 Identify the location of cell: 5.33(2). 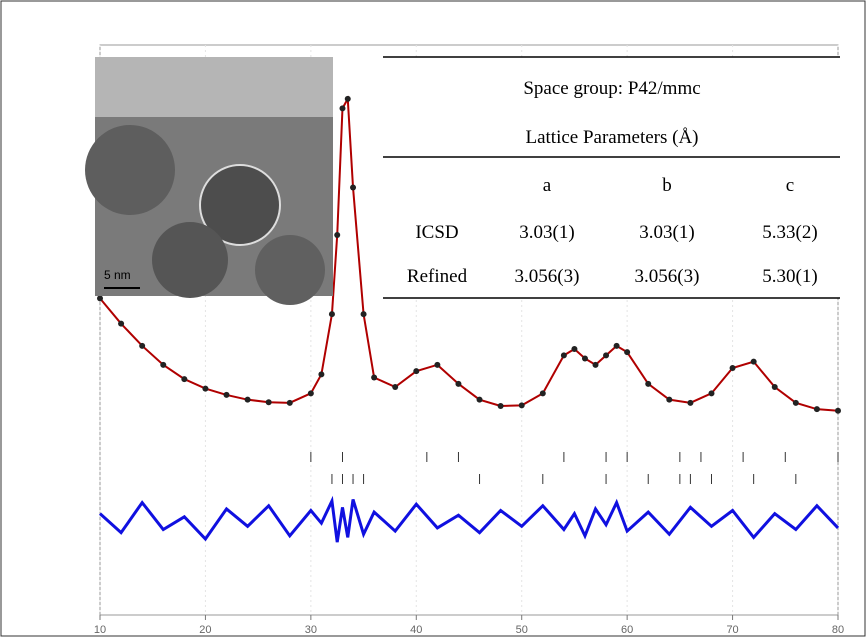
(789, 232).